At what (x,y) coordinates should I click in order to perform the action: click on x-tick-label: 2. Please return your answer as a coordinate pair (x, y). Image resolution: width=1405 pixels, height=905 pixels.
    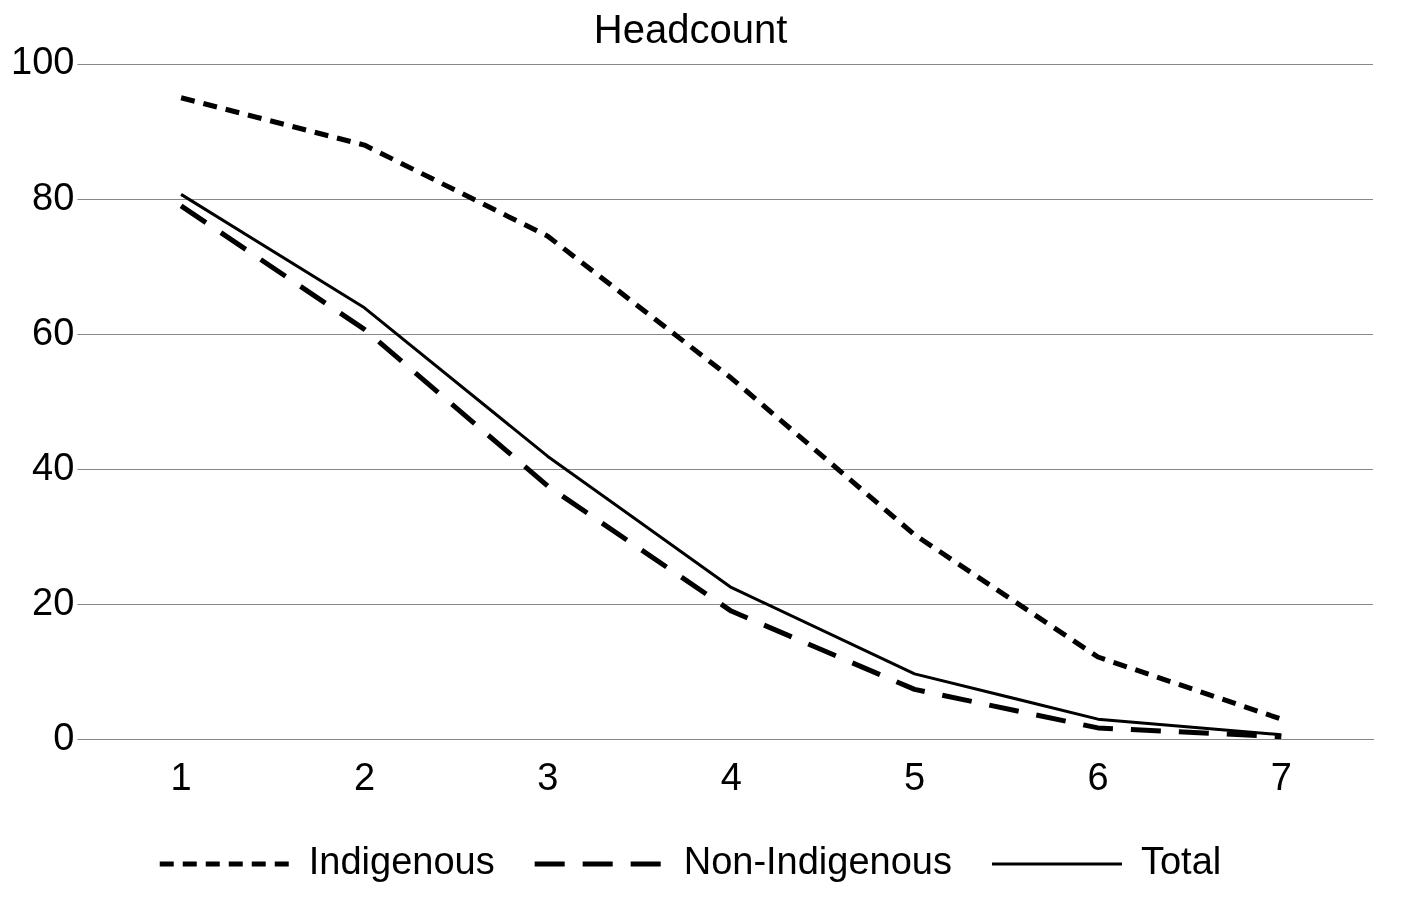
    Looking at the image, I should click on (364, 776).